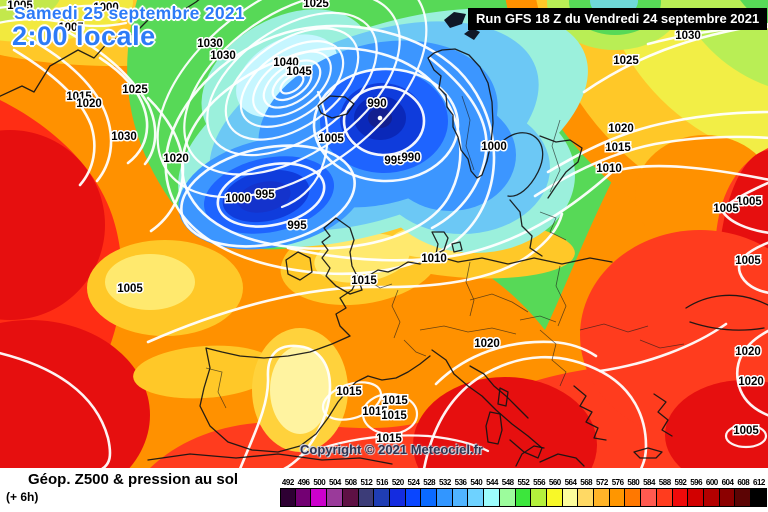 This screenshot has width=768, height=512. What do you see at coordinates (382, 482) in the screenshot?
I see `scale-value: 516` at bounding box center [382, 482].